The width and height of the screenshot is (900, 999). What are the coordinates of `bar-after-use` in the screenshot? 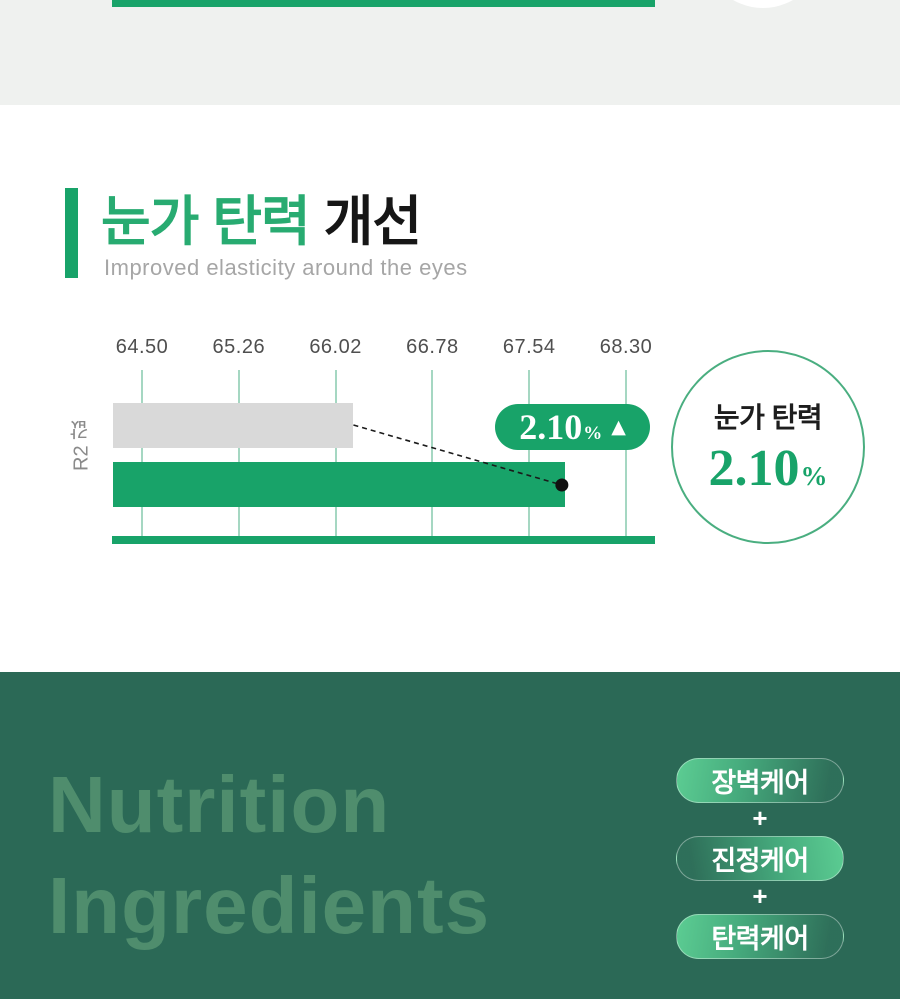 It's located at (339, 484).